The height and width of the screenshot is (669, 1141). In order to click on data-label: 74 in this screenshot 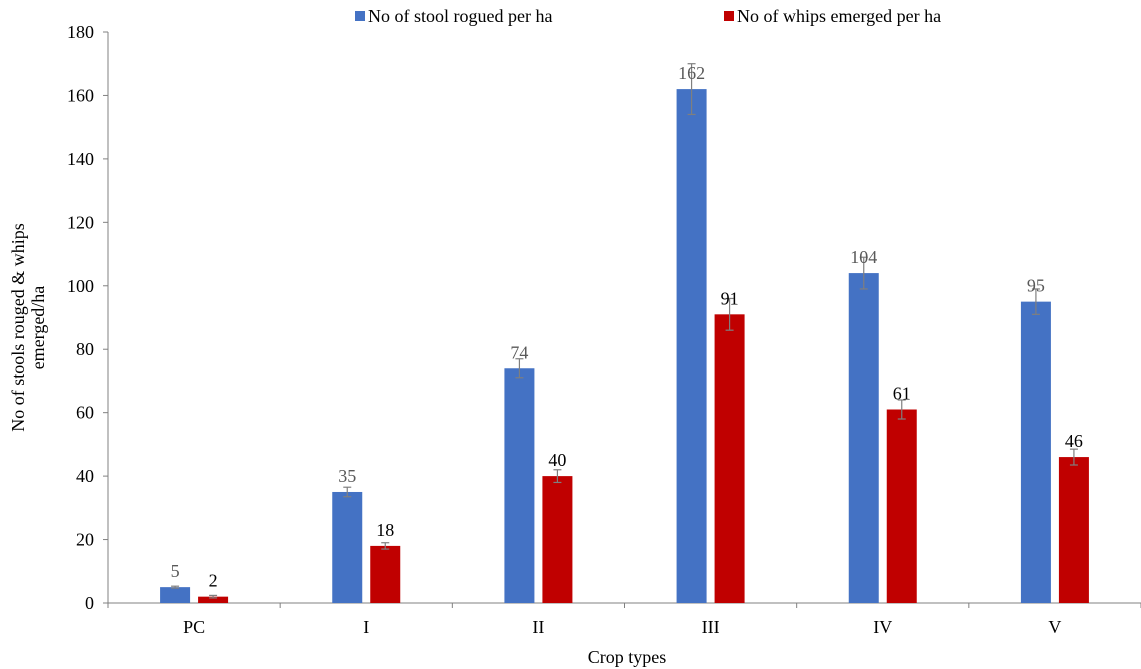, I will do `click(519, 352)`.